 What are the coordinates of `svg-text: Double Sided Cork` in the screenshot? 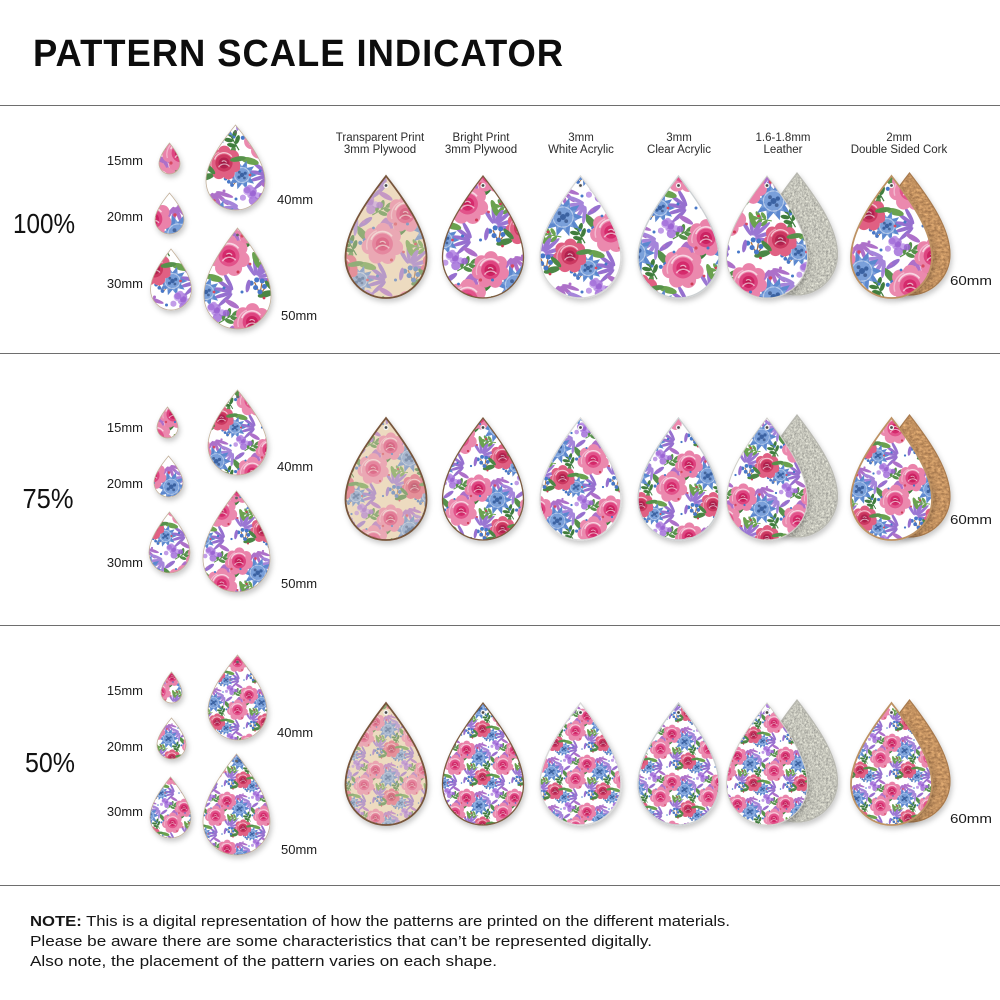 It's located at (899, 150).